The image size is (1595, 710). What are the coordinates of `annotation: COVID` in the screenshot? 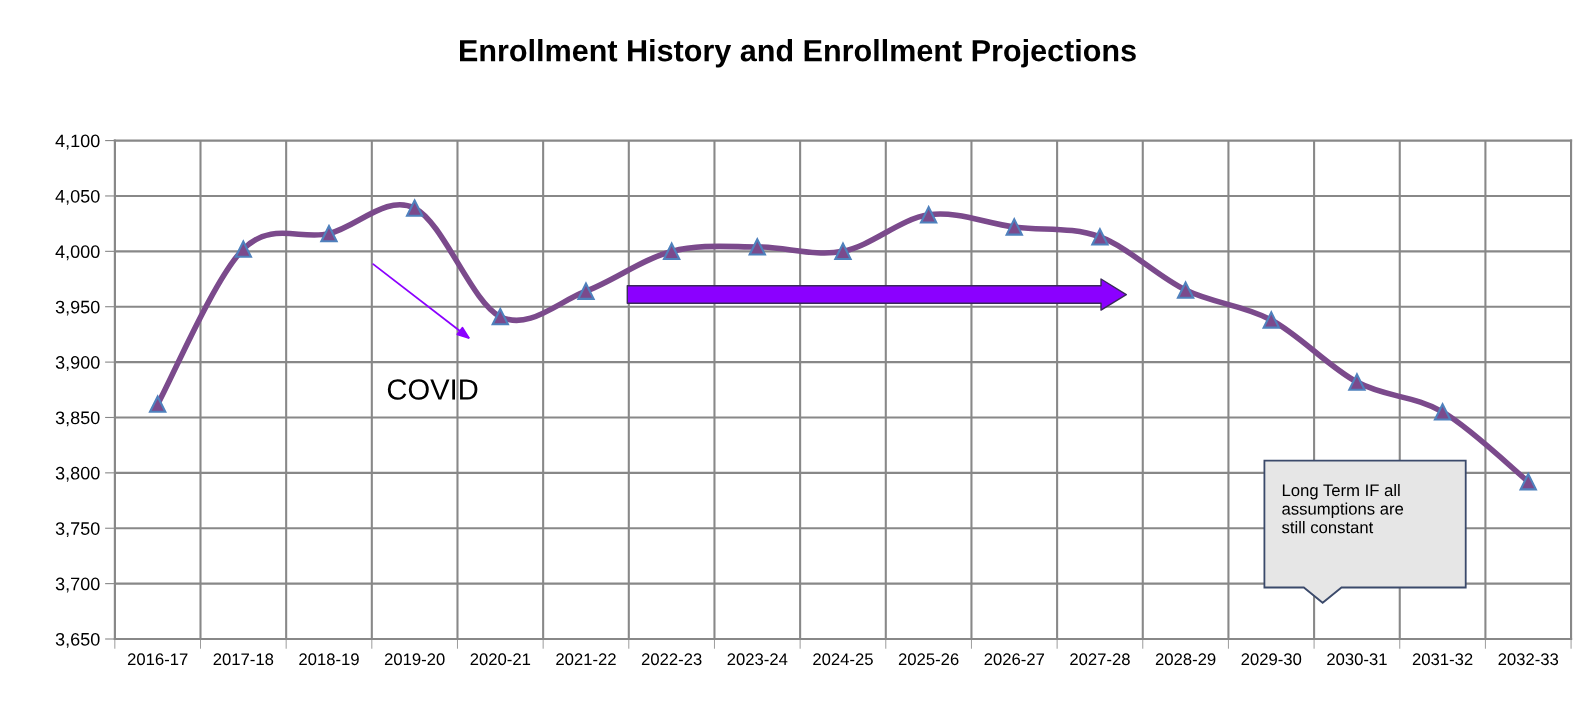 It's located at (432, 389).